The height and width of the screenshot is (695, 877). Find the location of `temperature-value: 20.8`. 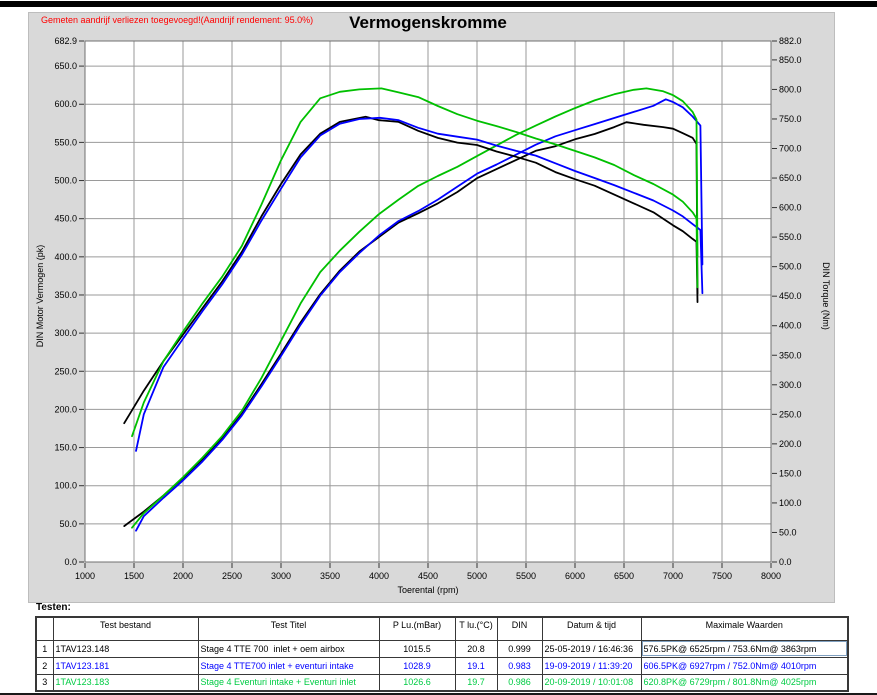

temperature-value: 20.8 is located at coordinates (476, 648).